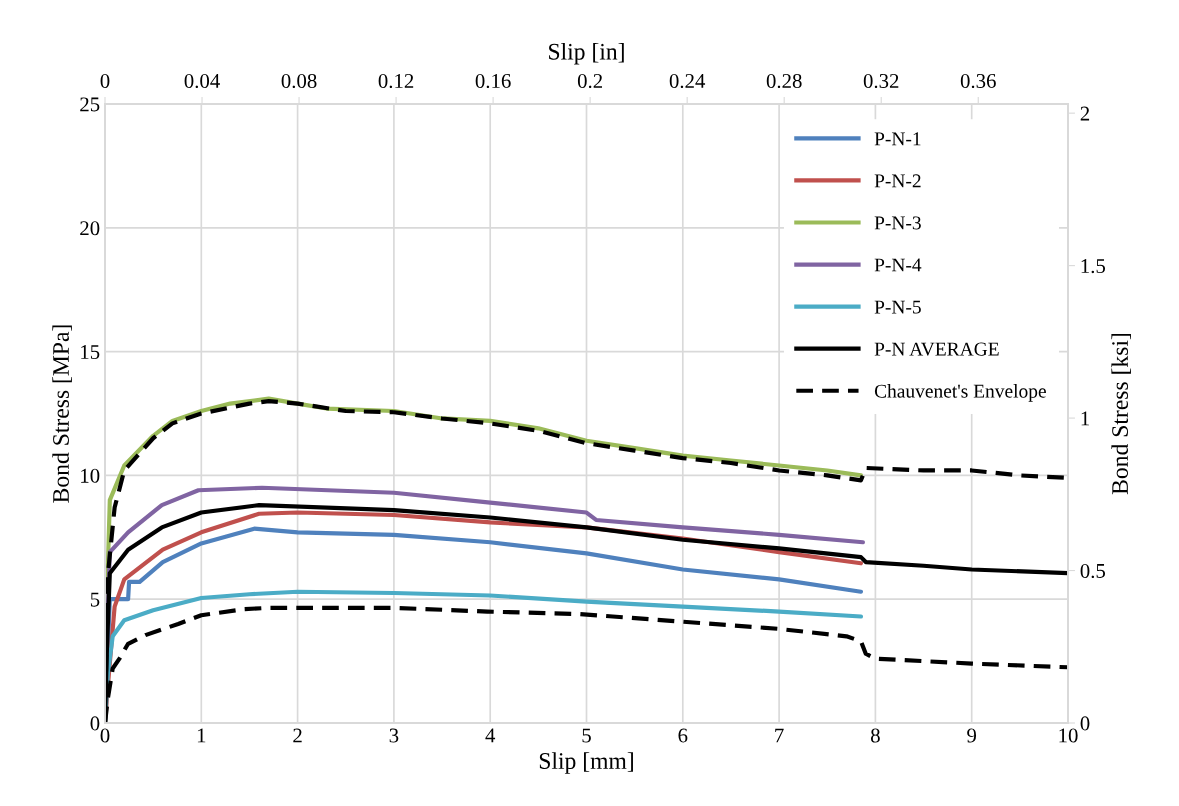  Describe the element at coordinates (297, 735) in the screenshot. I see `x-tick-label: 2` at that location.